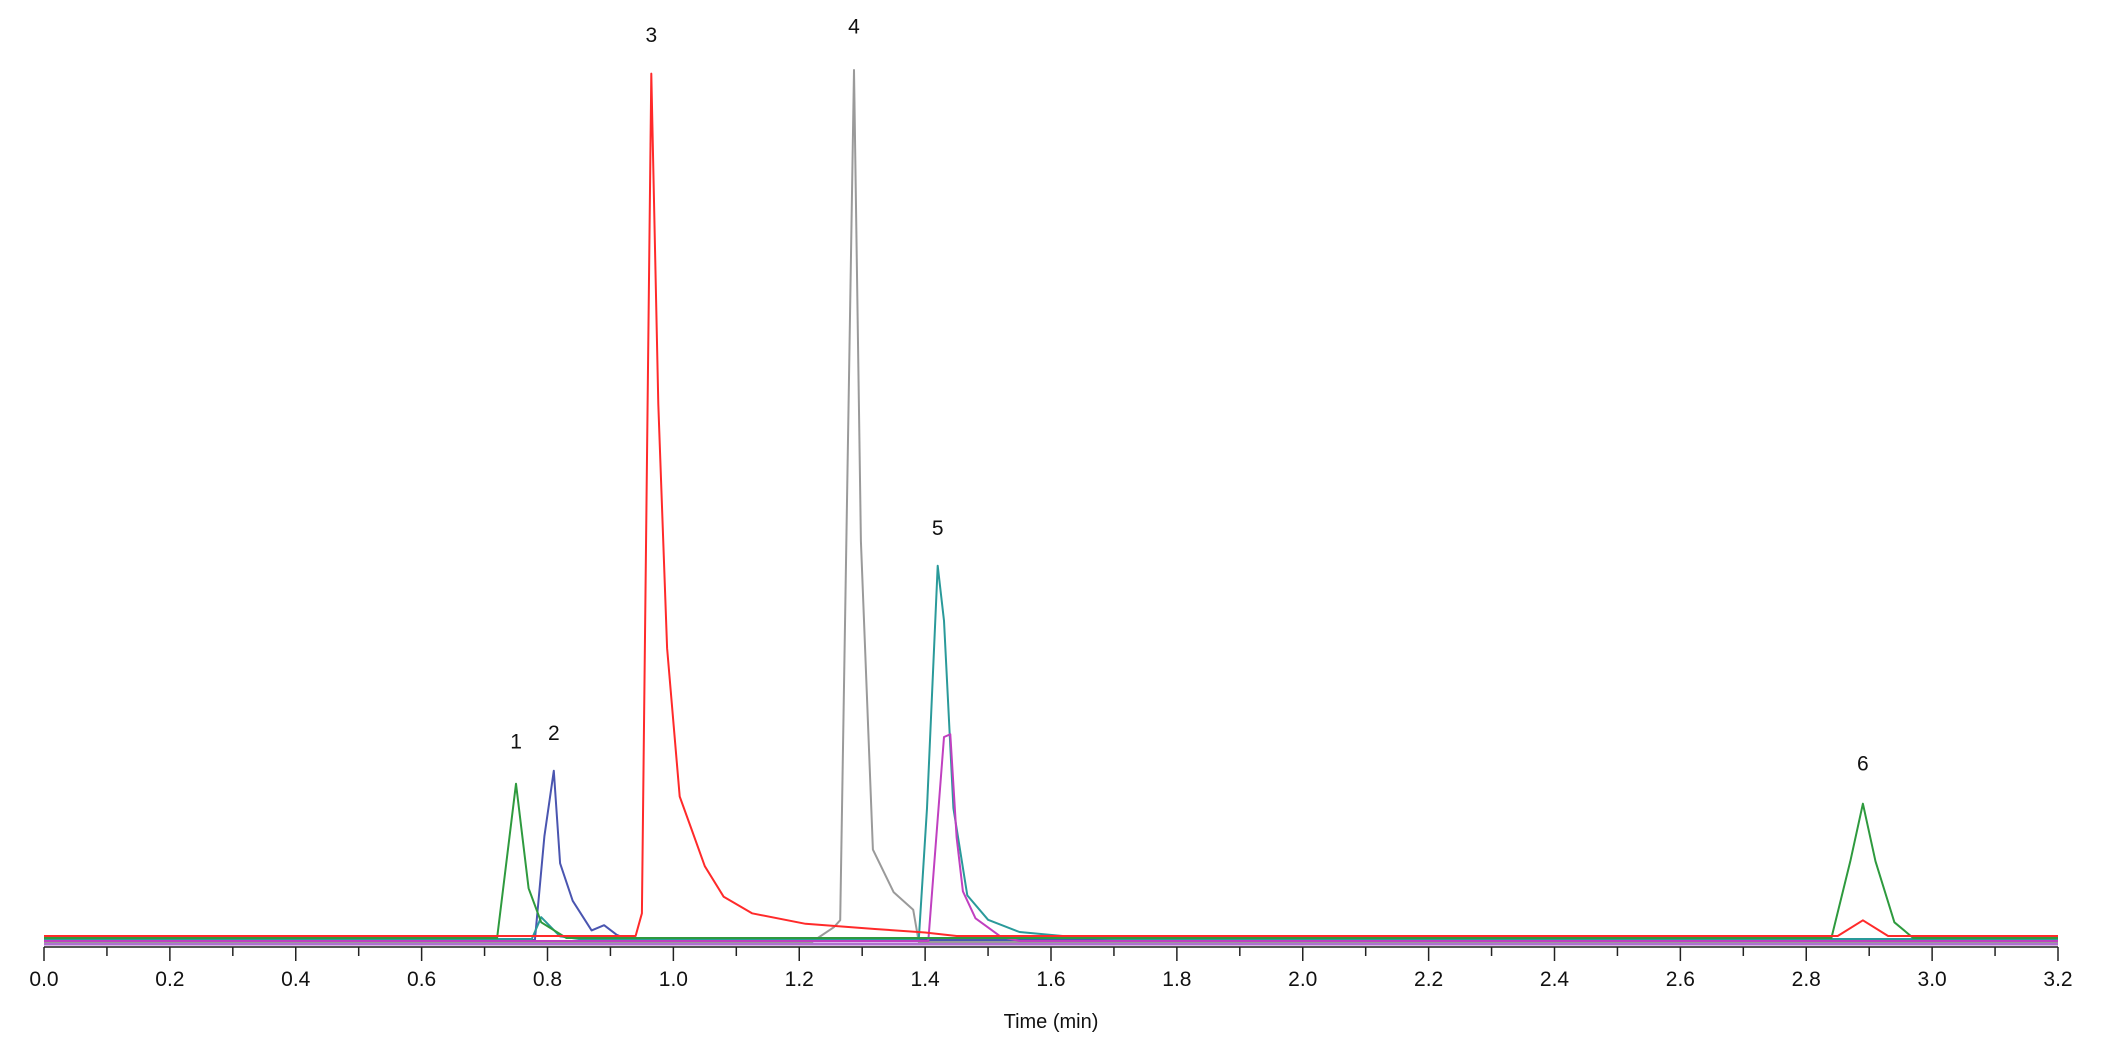  Describe the element at coordinates (1932, 979) in the screenshot. I see `x-tick-label: 3.0` at that location.